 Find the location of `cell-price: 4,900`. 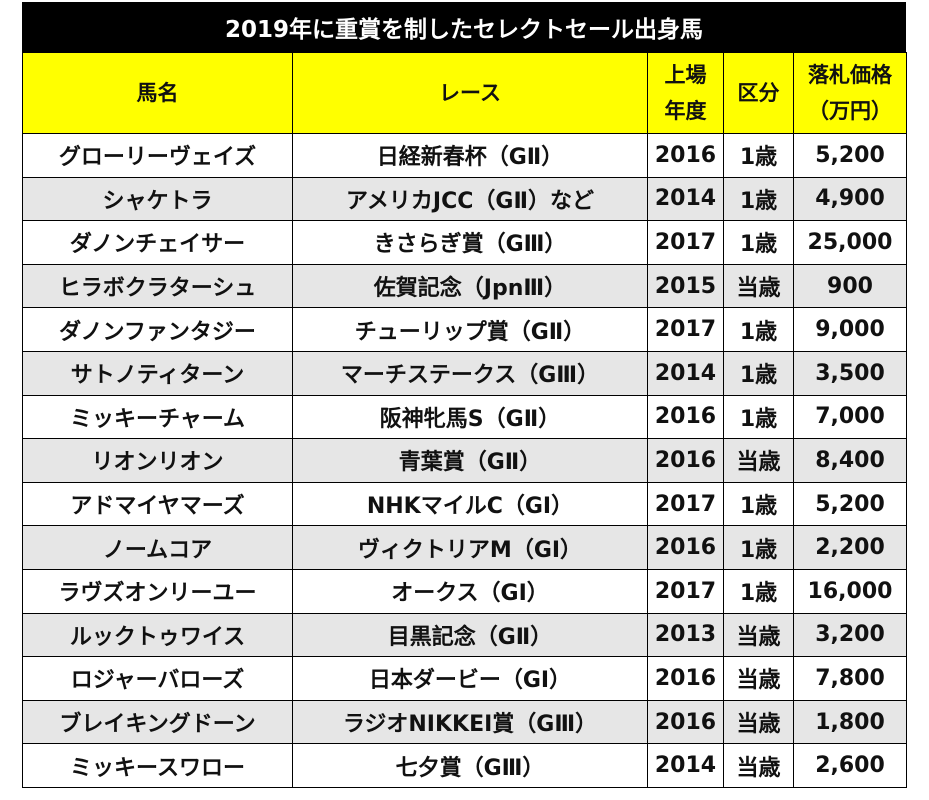

cell-price: 4,900 is located at coordinates (850, 199).